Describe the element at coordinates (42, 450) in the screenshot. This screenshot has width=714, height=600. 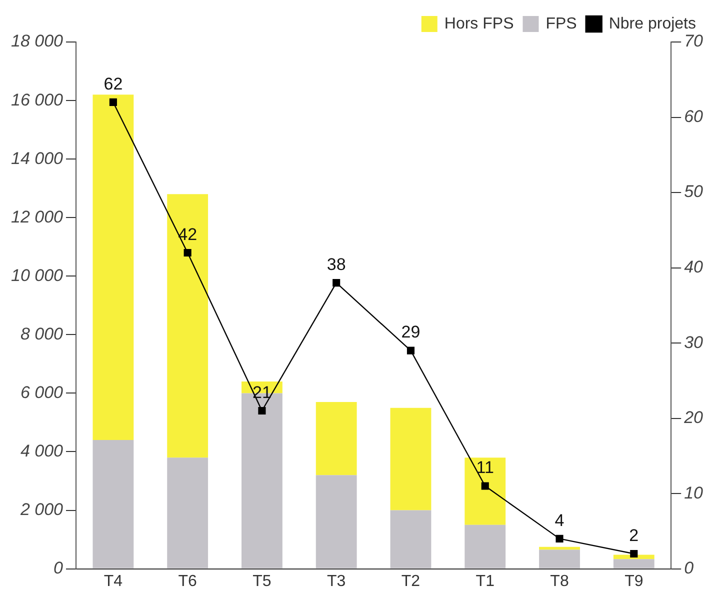
I see `y-tick-label: 4 000` at that location.